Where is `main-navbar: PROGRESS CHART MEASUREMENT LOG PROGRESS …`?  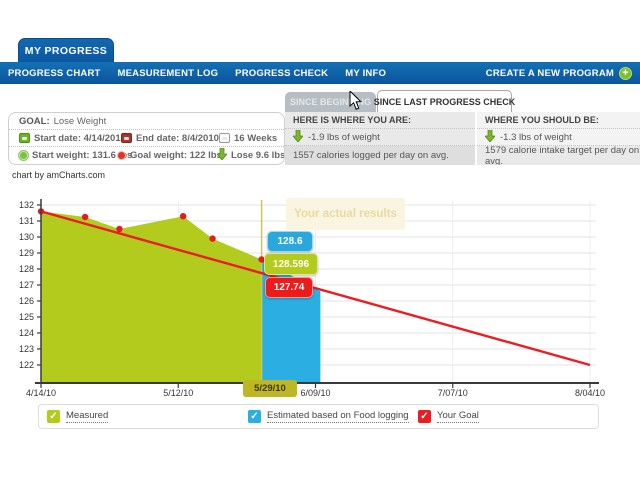
main-navbar: PROGRESS CHART MEASUREMENT LOG PROGRESS … is located at coordinates (320, 73).